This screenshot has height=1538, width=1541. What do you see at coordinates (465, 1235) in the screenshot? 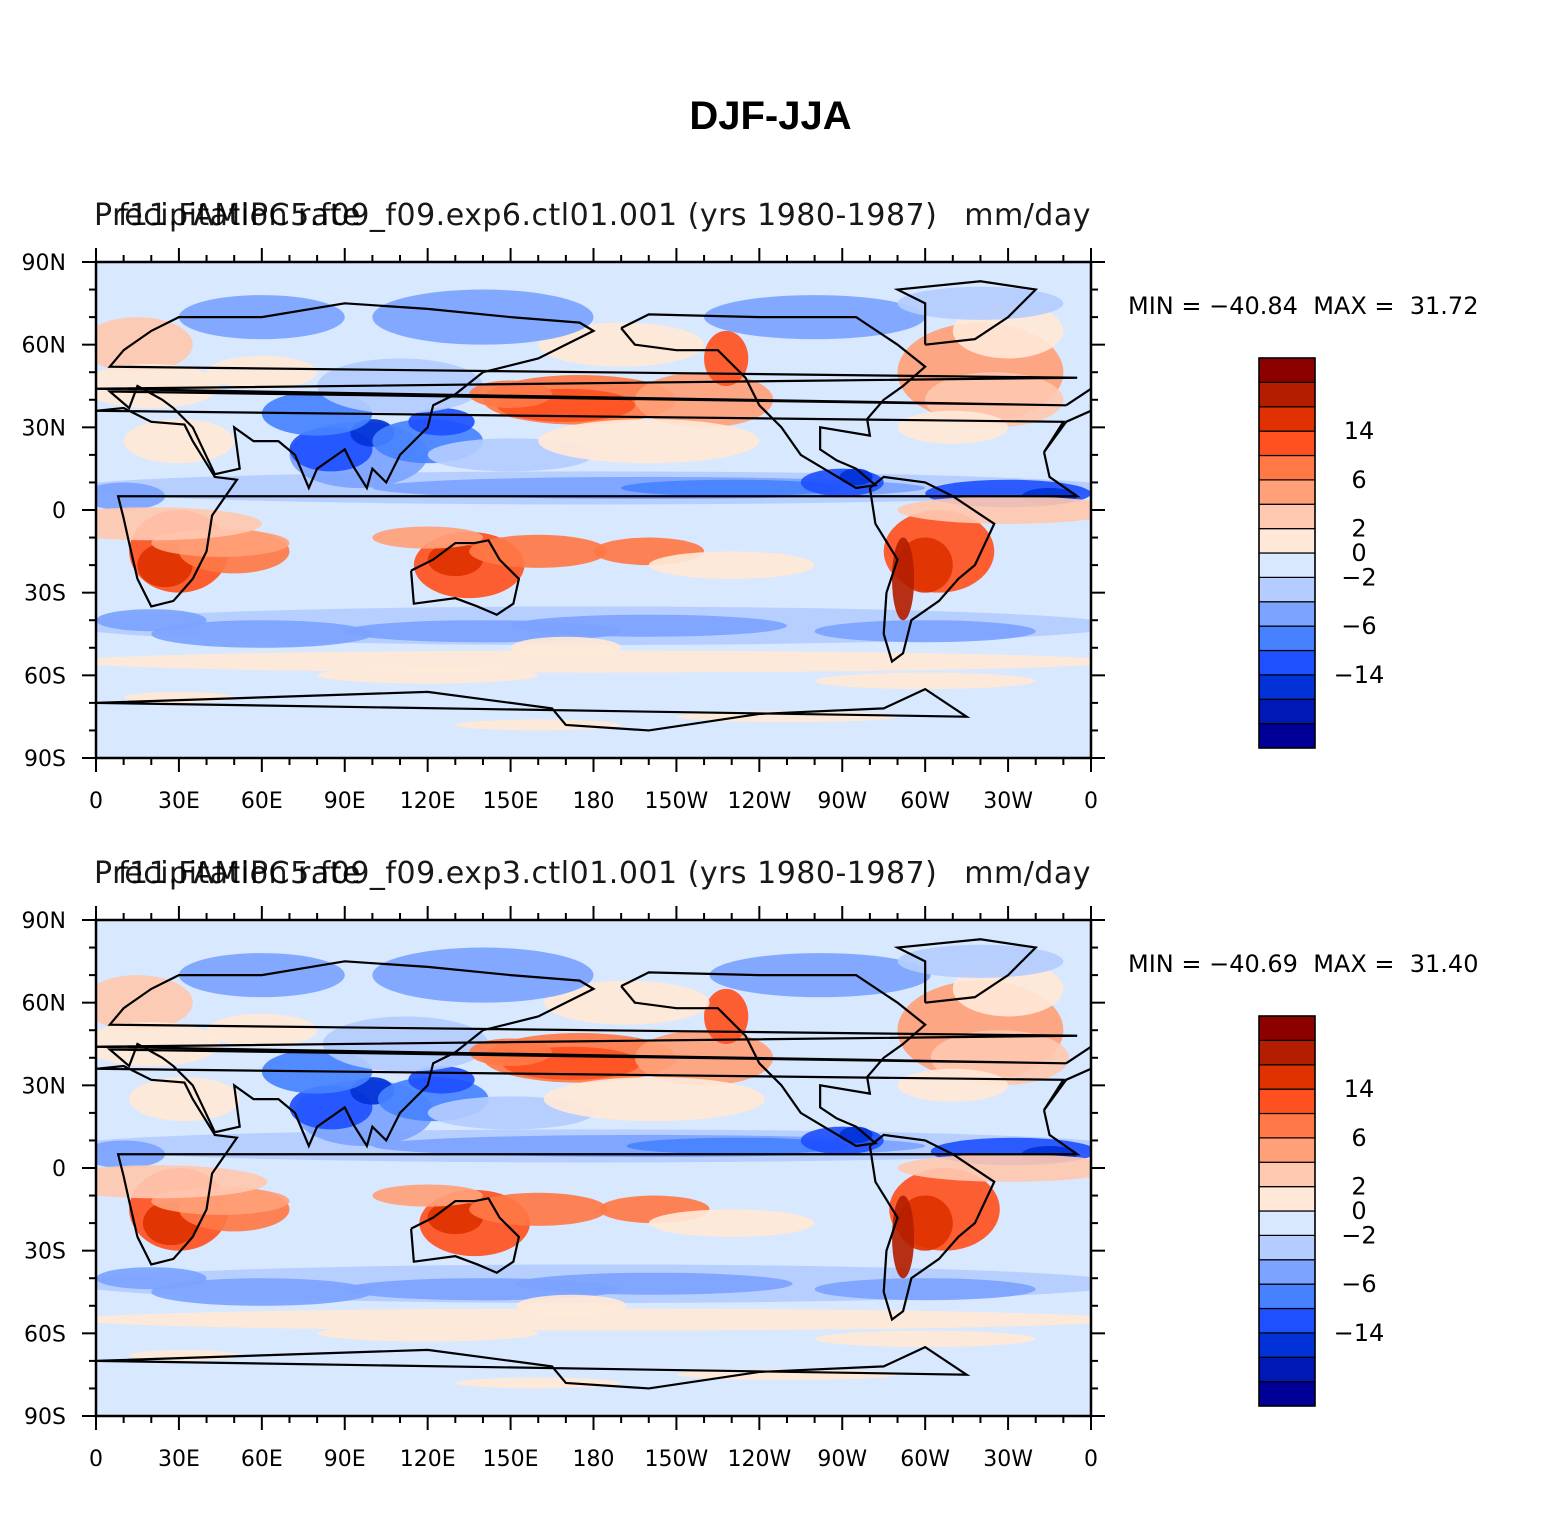
I see `australia-outline` at bounding box center [465, 1235].